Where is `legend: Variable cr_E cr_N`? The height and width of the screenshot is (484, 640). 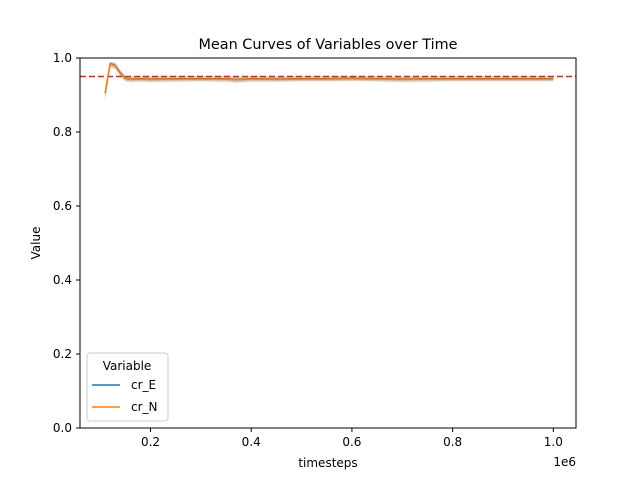
legend: Variable cr_E cr_N is located at coordinates (127, 387).